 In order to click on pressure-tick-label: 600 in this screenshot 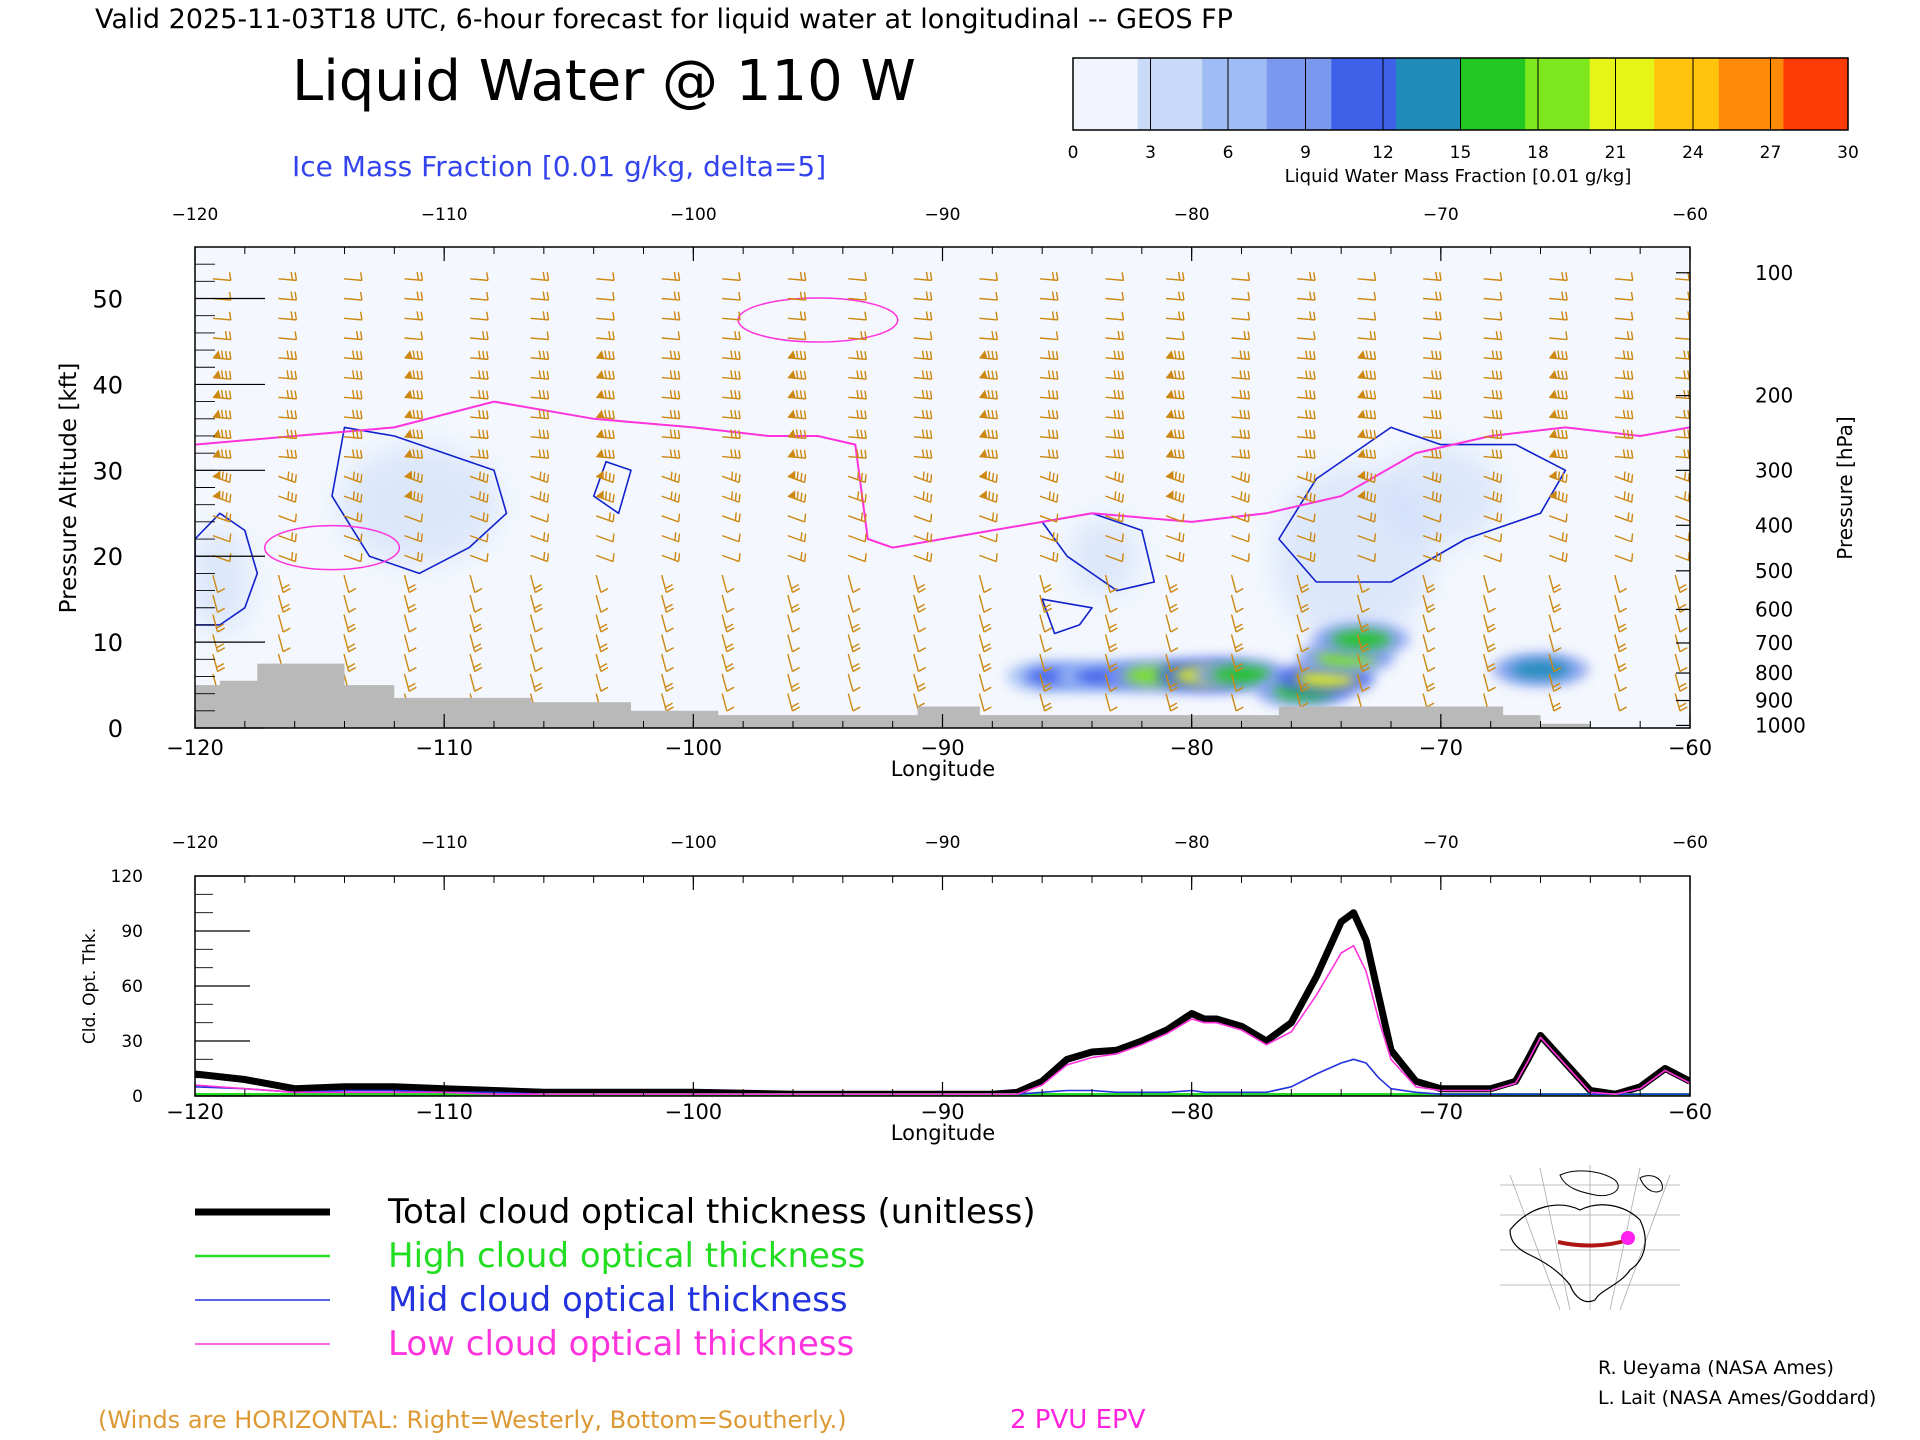, I will do `click(1774, 609)`.